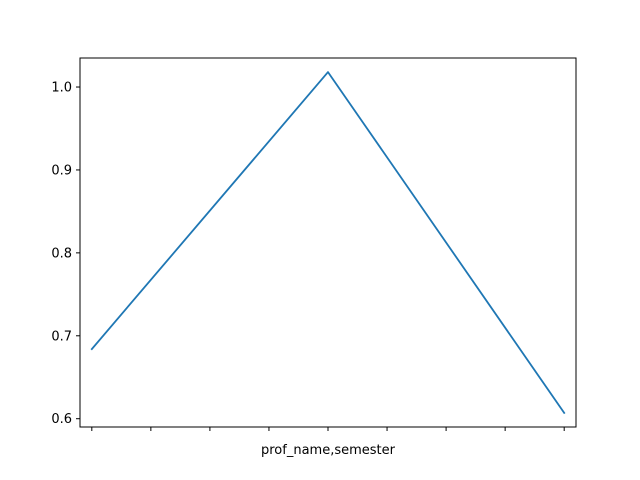 The height and width of the screenshot is (480, 640). I want to click on y-axis-ticks: 0.6 0.7 0.8 0.9 1.0, so click(65, 254).